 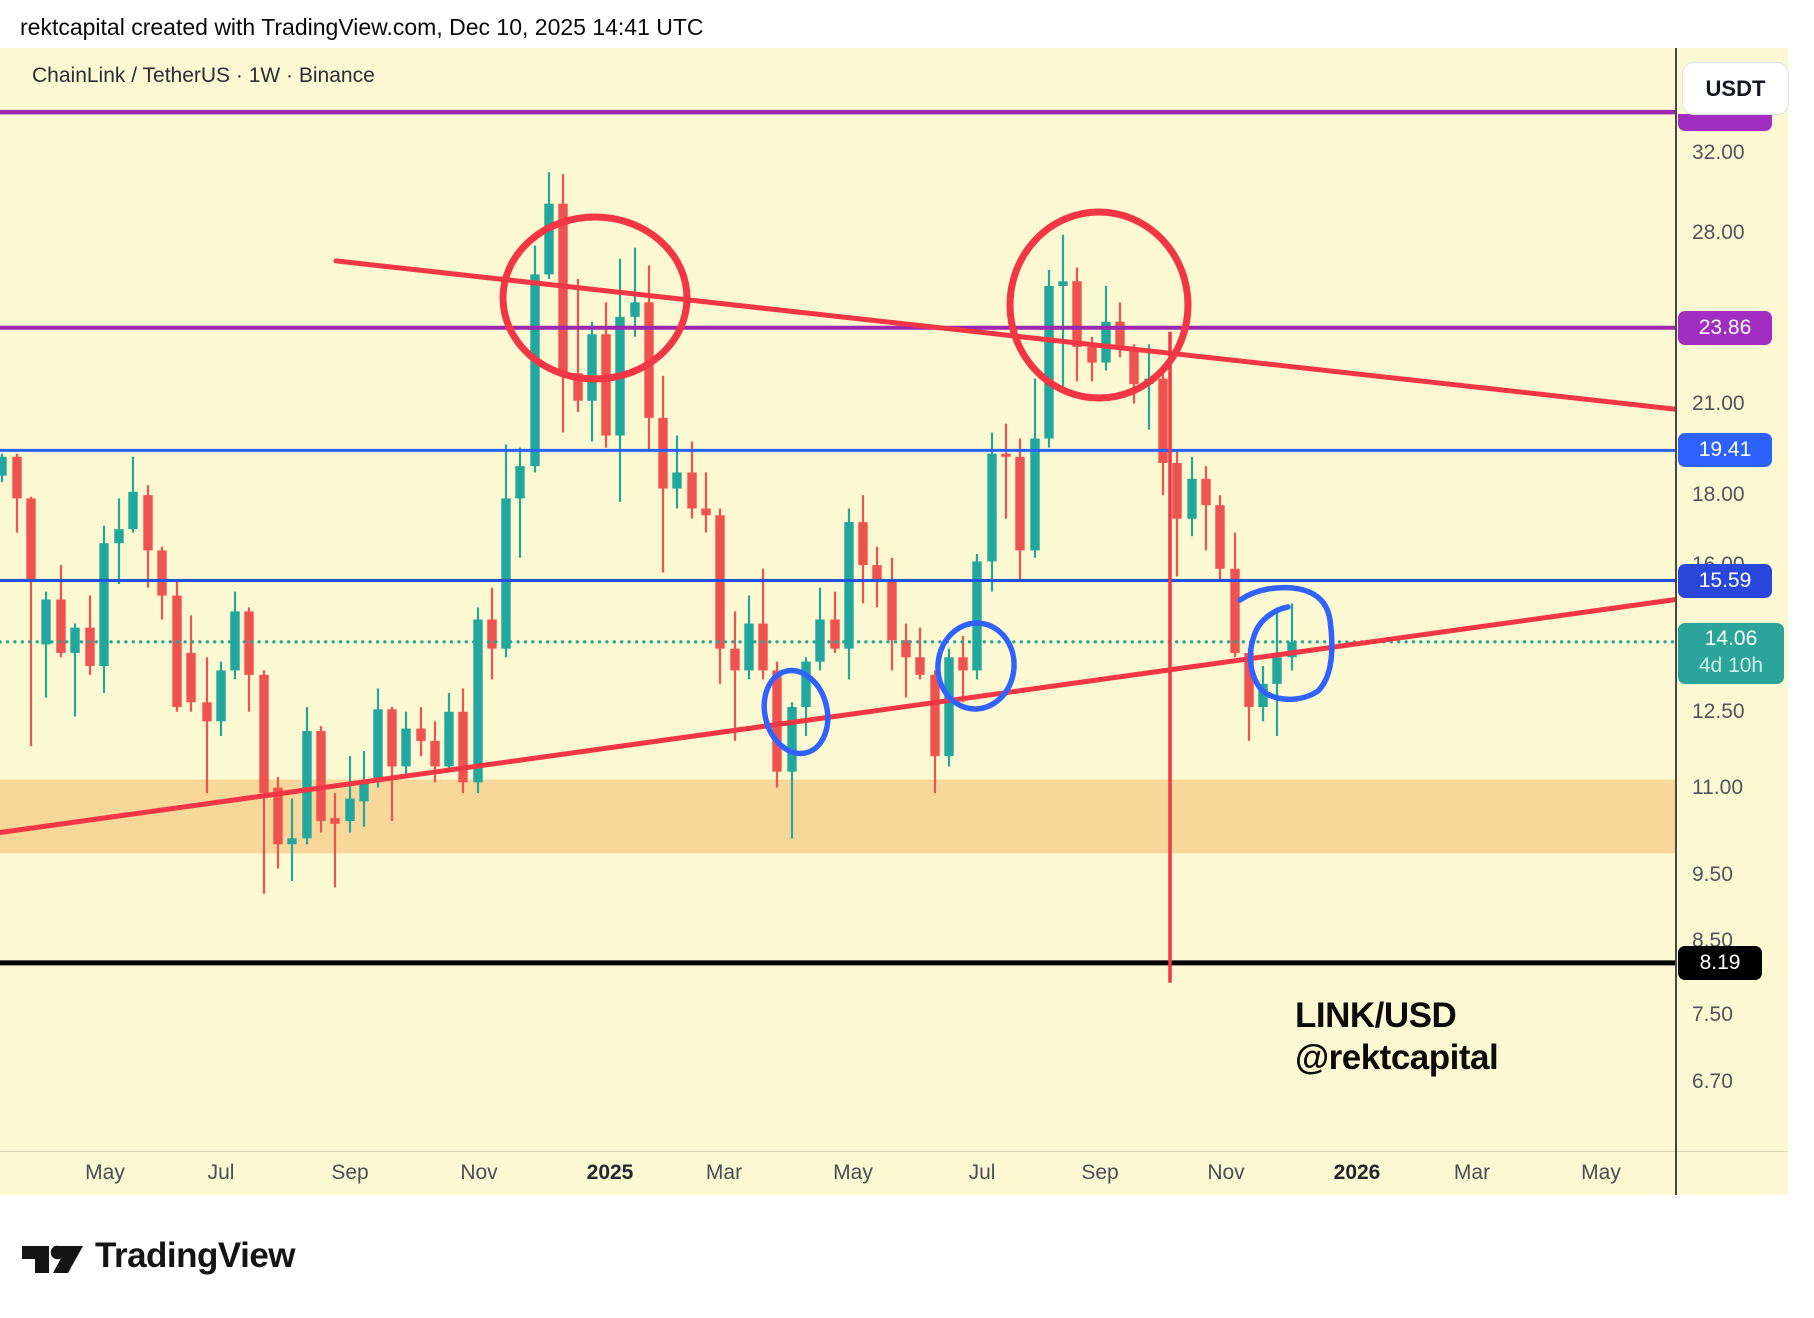 What do you see at coordinates (1676, 621) in the screenshot?
I see `price-axis-separator` at bounding box center [1676, 621].